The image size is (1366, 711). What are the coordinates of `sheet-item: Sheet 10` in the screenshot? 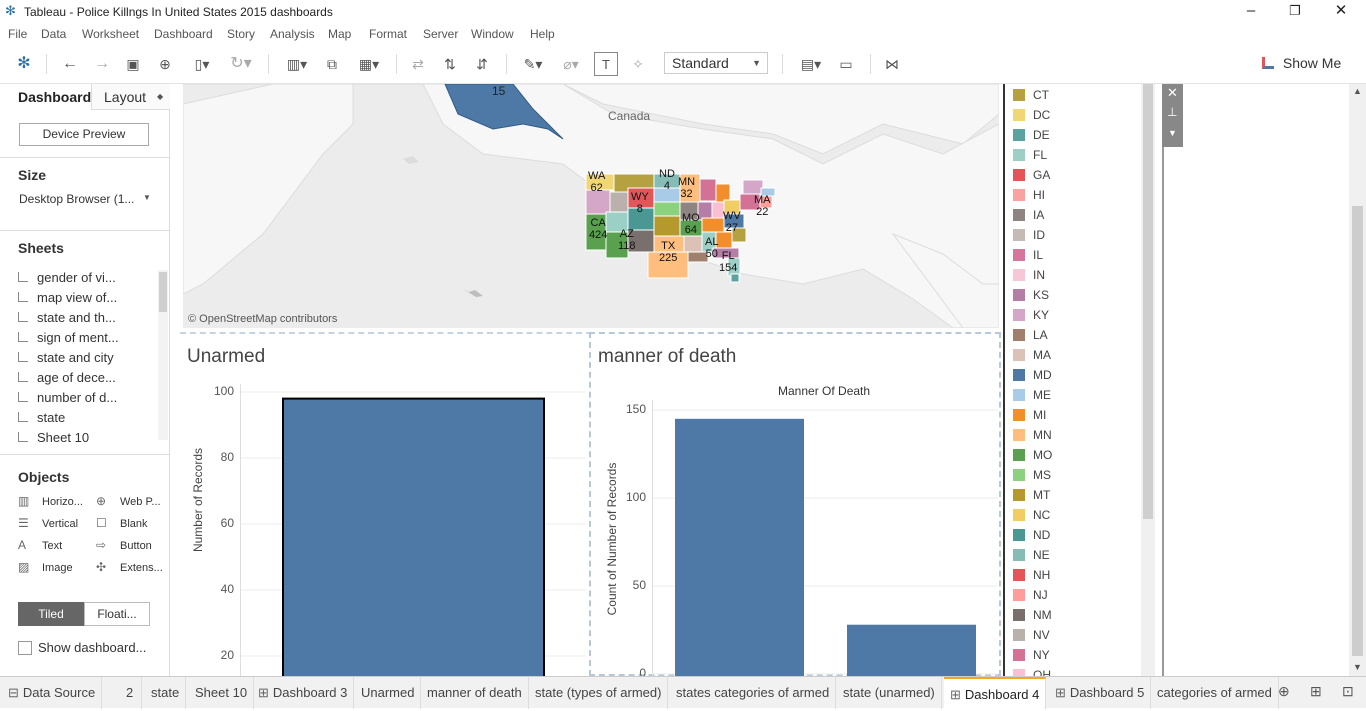 It's located at (53, 437).